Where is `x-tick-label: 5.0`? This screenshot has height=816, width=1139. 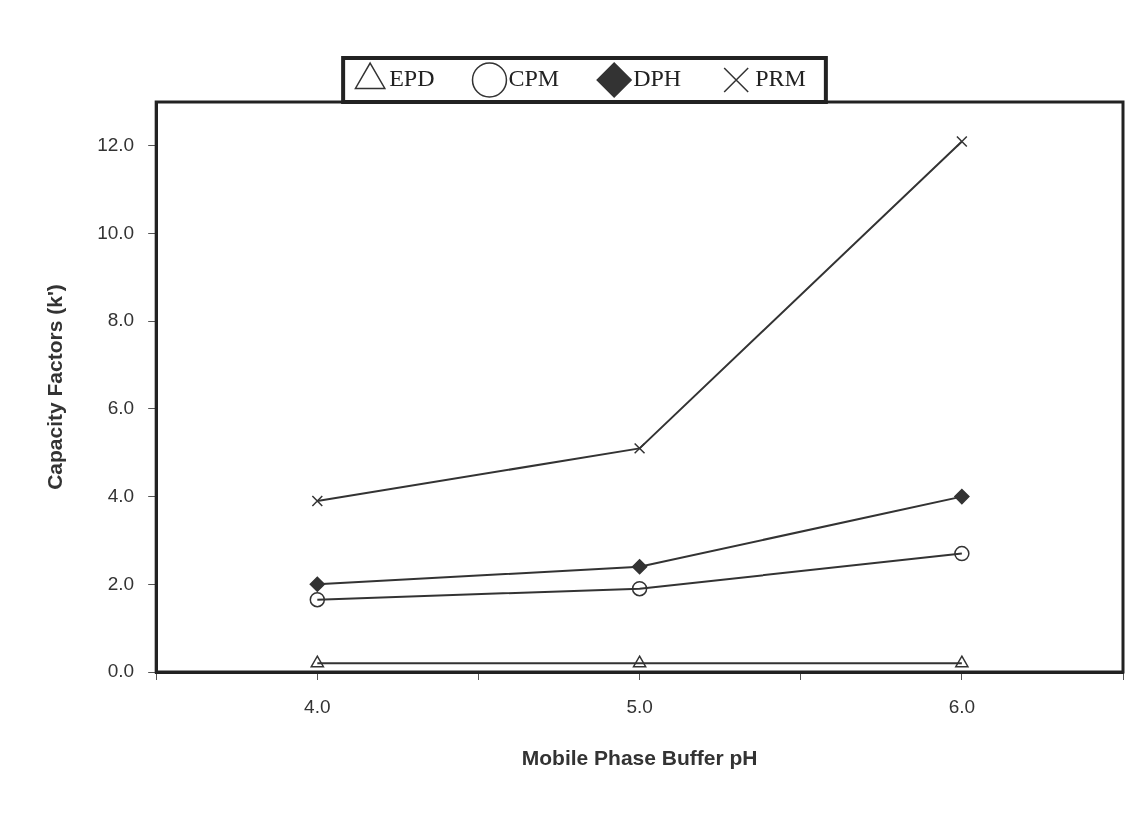 x-tick-label: 5.0 is located at coordinates (639, 706).